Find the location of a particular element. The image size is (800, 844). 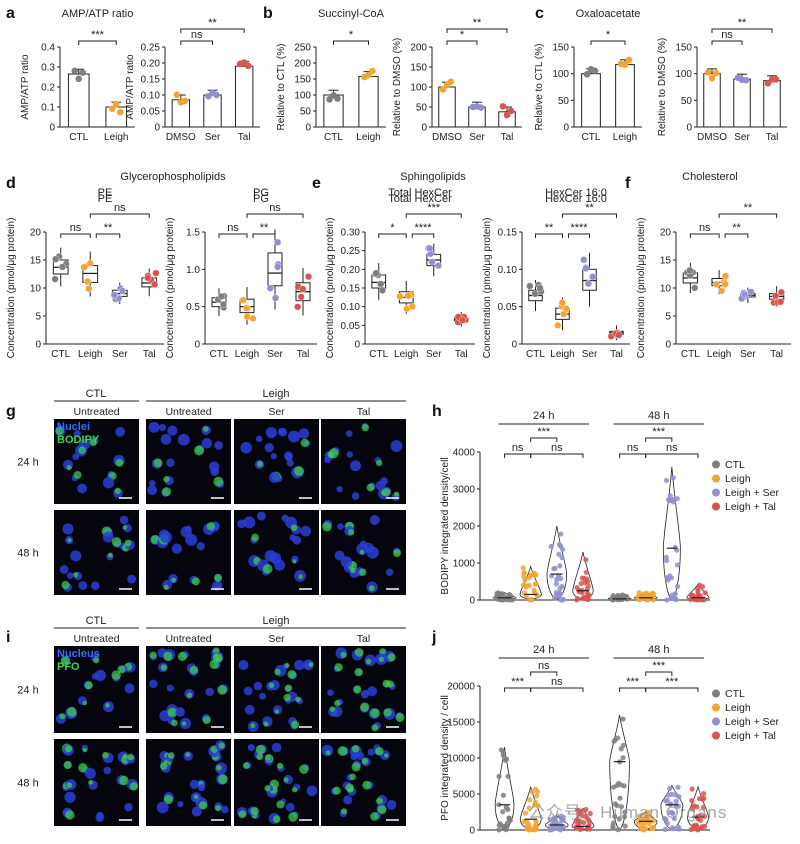

y-tick-label: 15000 is located at coordinates (461, 723).